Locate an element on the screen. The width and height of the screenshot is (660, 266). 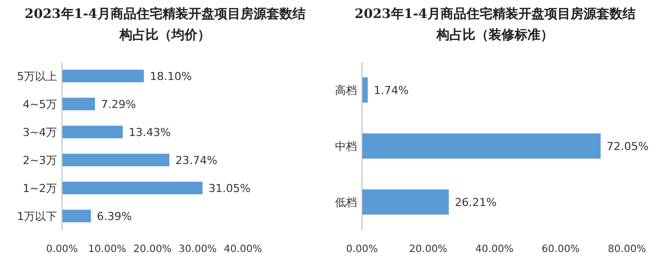
data-label: 26.21% is located at coordinates (475, 202).